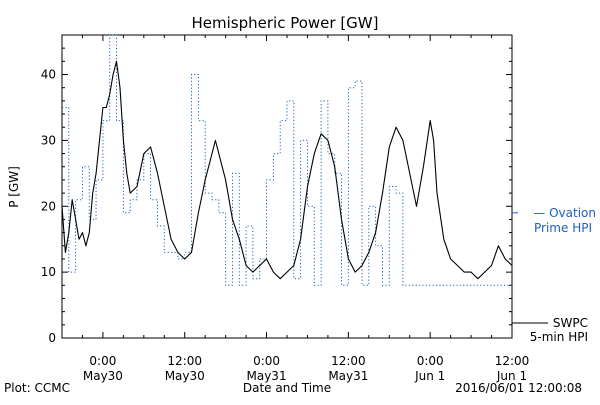 This screenshot has height=405, width=600. What do you see at coordinates (287, 388) in the screenshot?
I see `x-axis-label: Date and Time` at bounding box center [287, 388].